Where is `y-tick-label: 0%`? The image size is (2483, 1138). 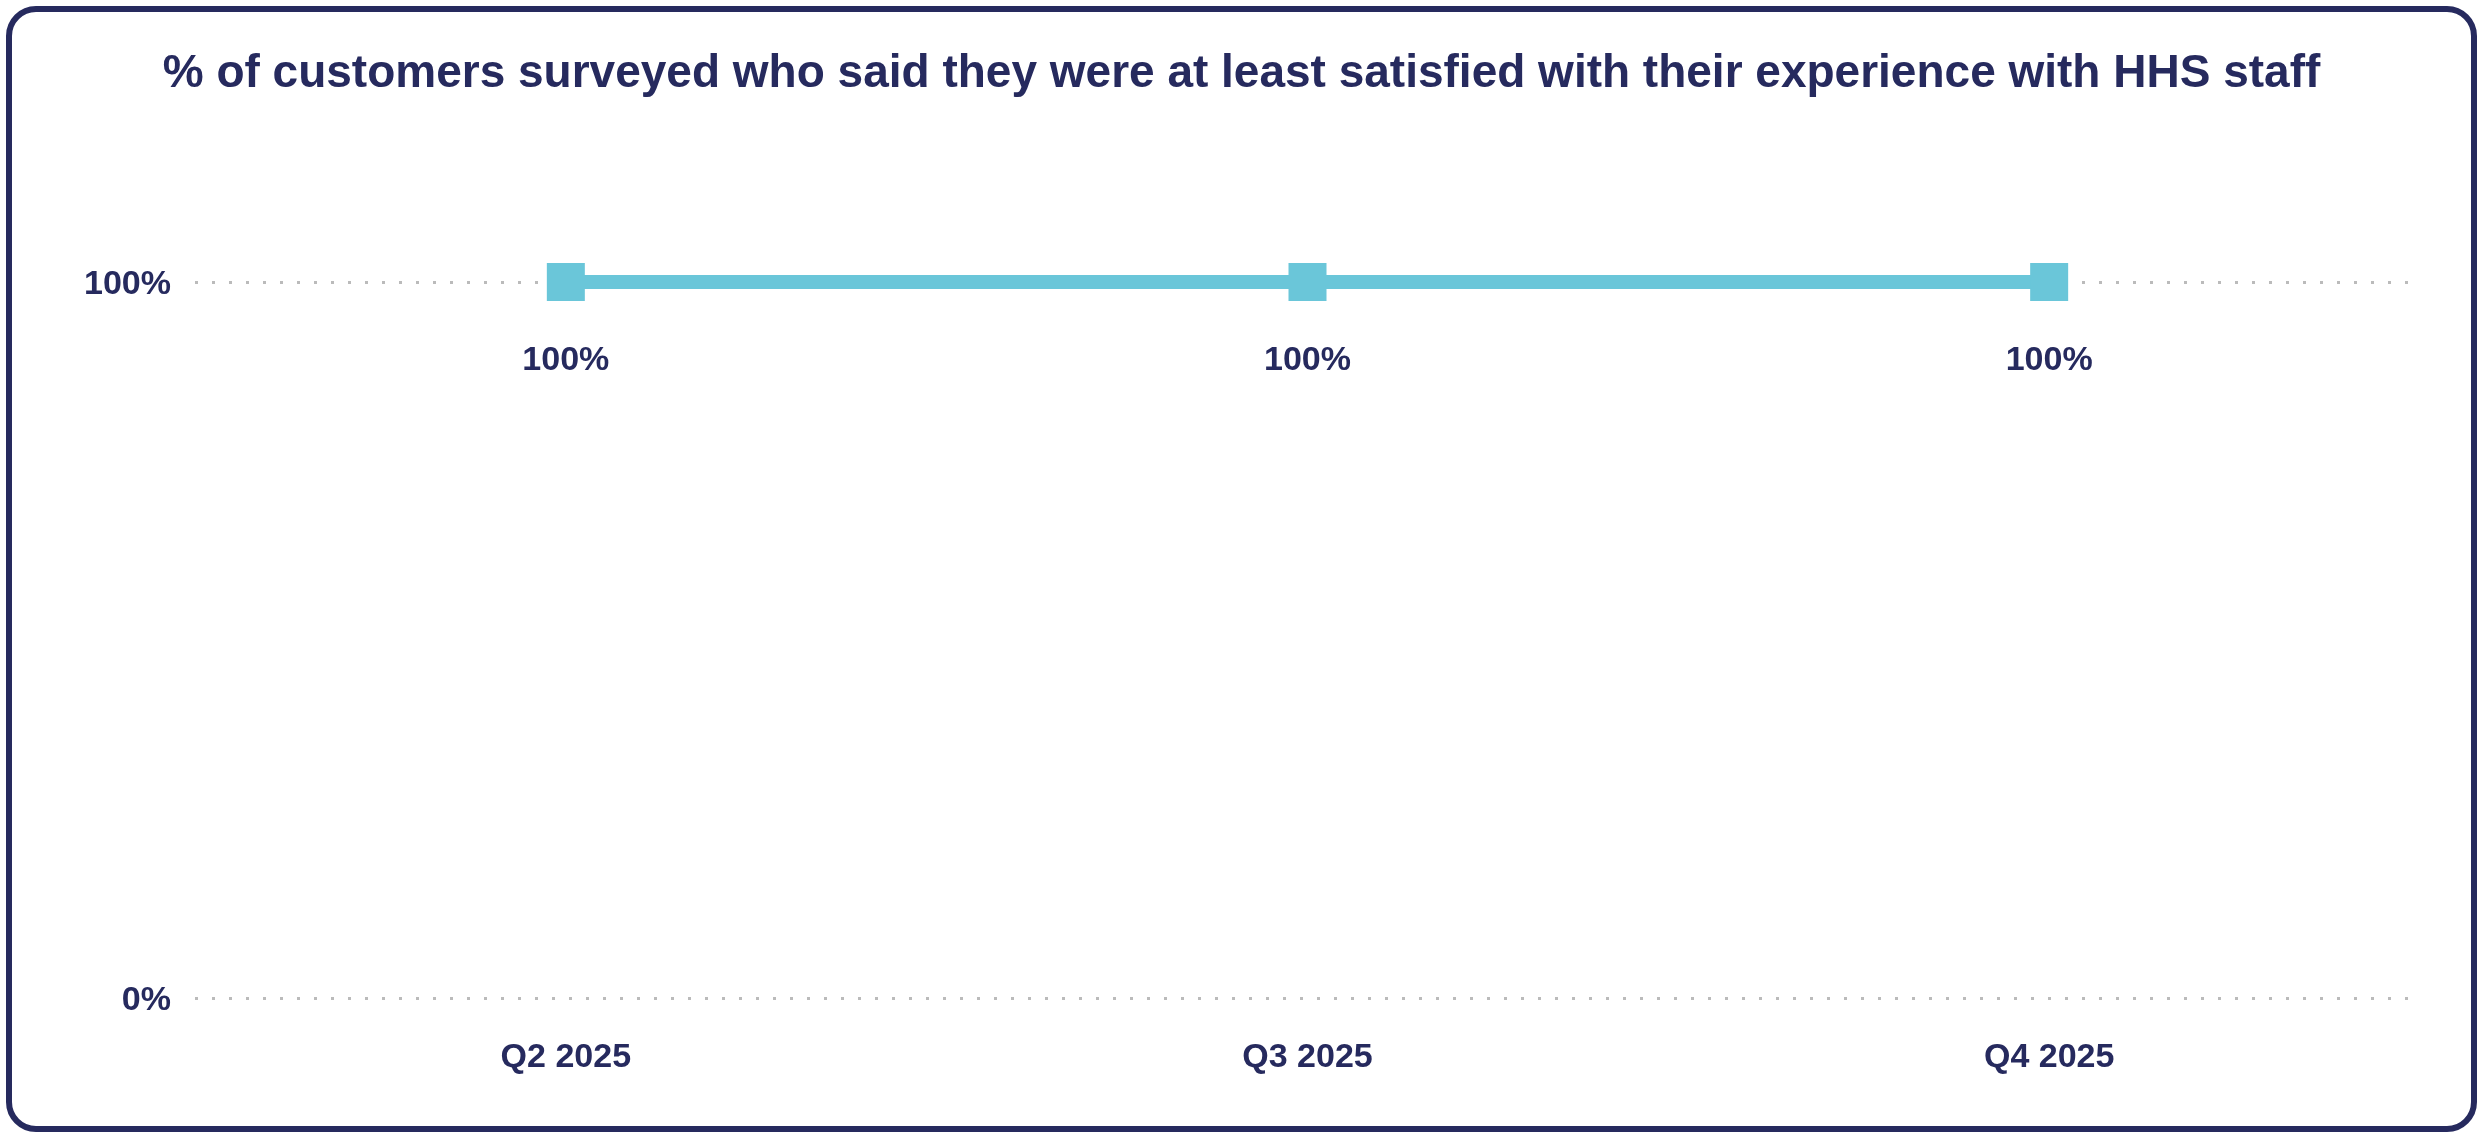 y-tick-label: 0% is located at coordinates (146, 998).